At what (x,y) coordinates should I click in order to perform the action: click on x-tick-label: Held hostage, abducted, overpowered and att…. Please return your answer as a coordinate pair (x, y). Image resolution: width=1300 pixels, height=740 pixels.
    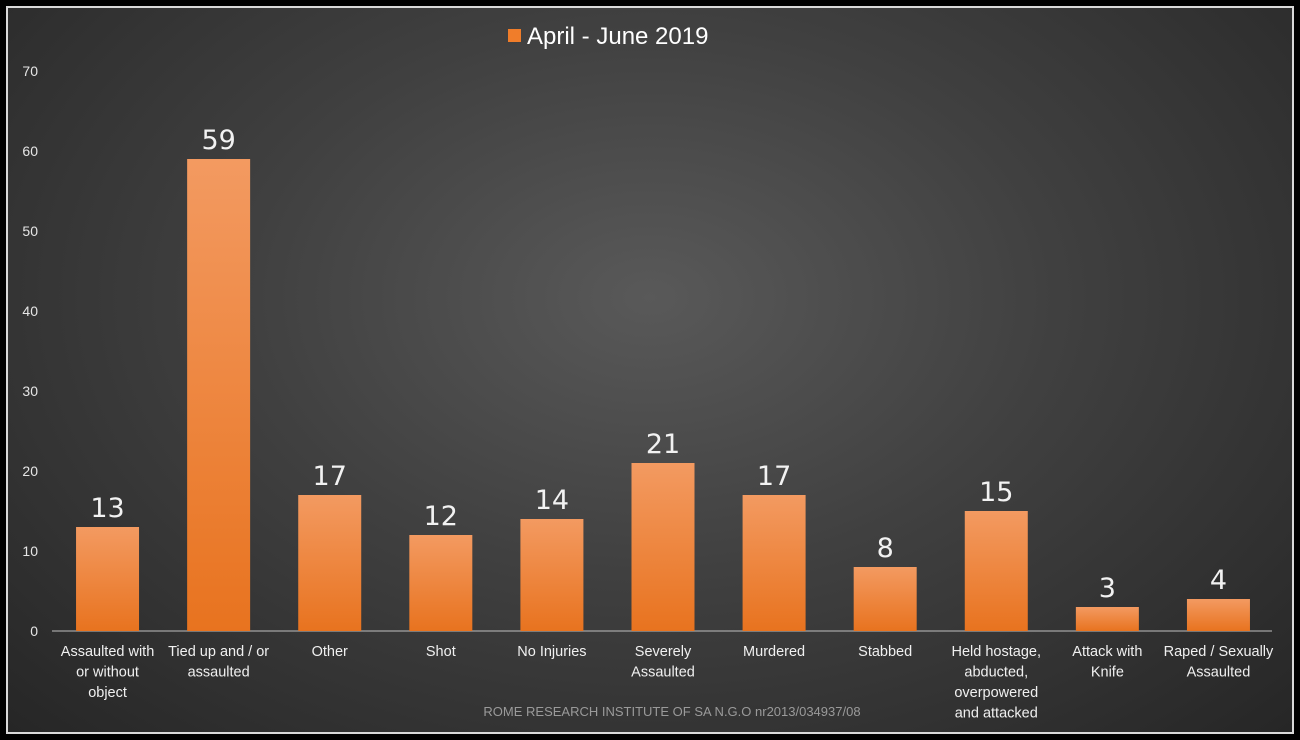
    Looking at the image, I should click on (996, 683).